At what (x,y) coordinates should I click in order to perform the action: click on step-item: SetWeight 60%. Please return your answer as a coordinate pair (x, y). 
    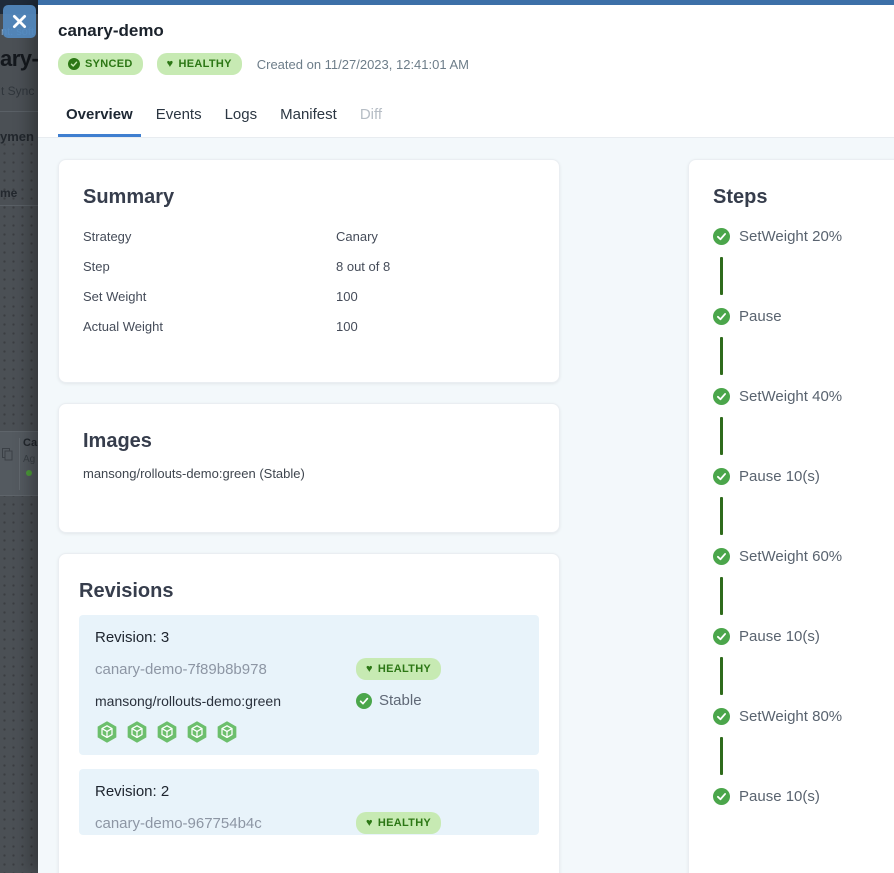
    Looking at the image, I should click on (803, 556).